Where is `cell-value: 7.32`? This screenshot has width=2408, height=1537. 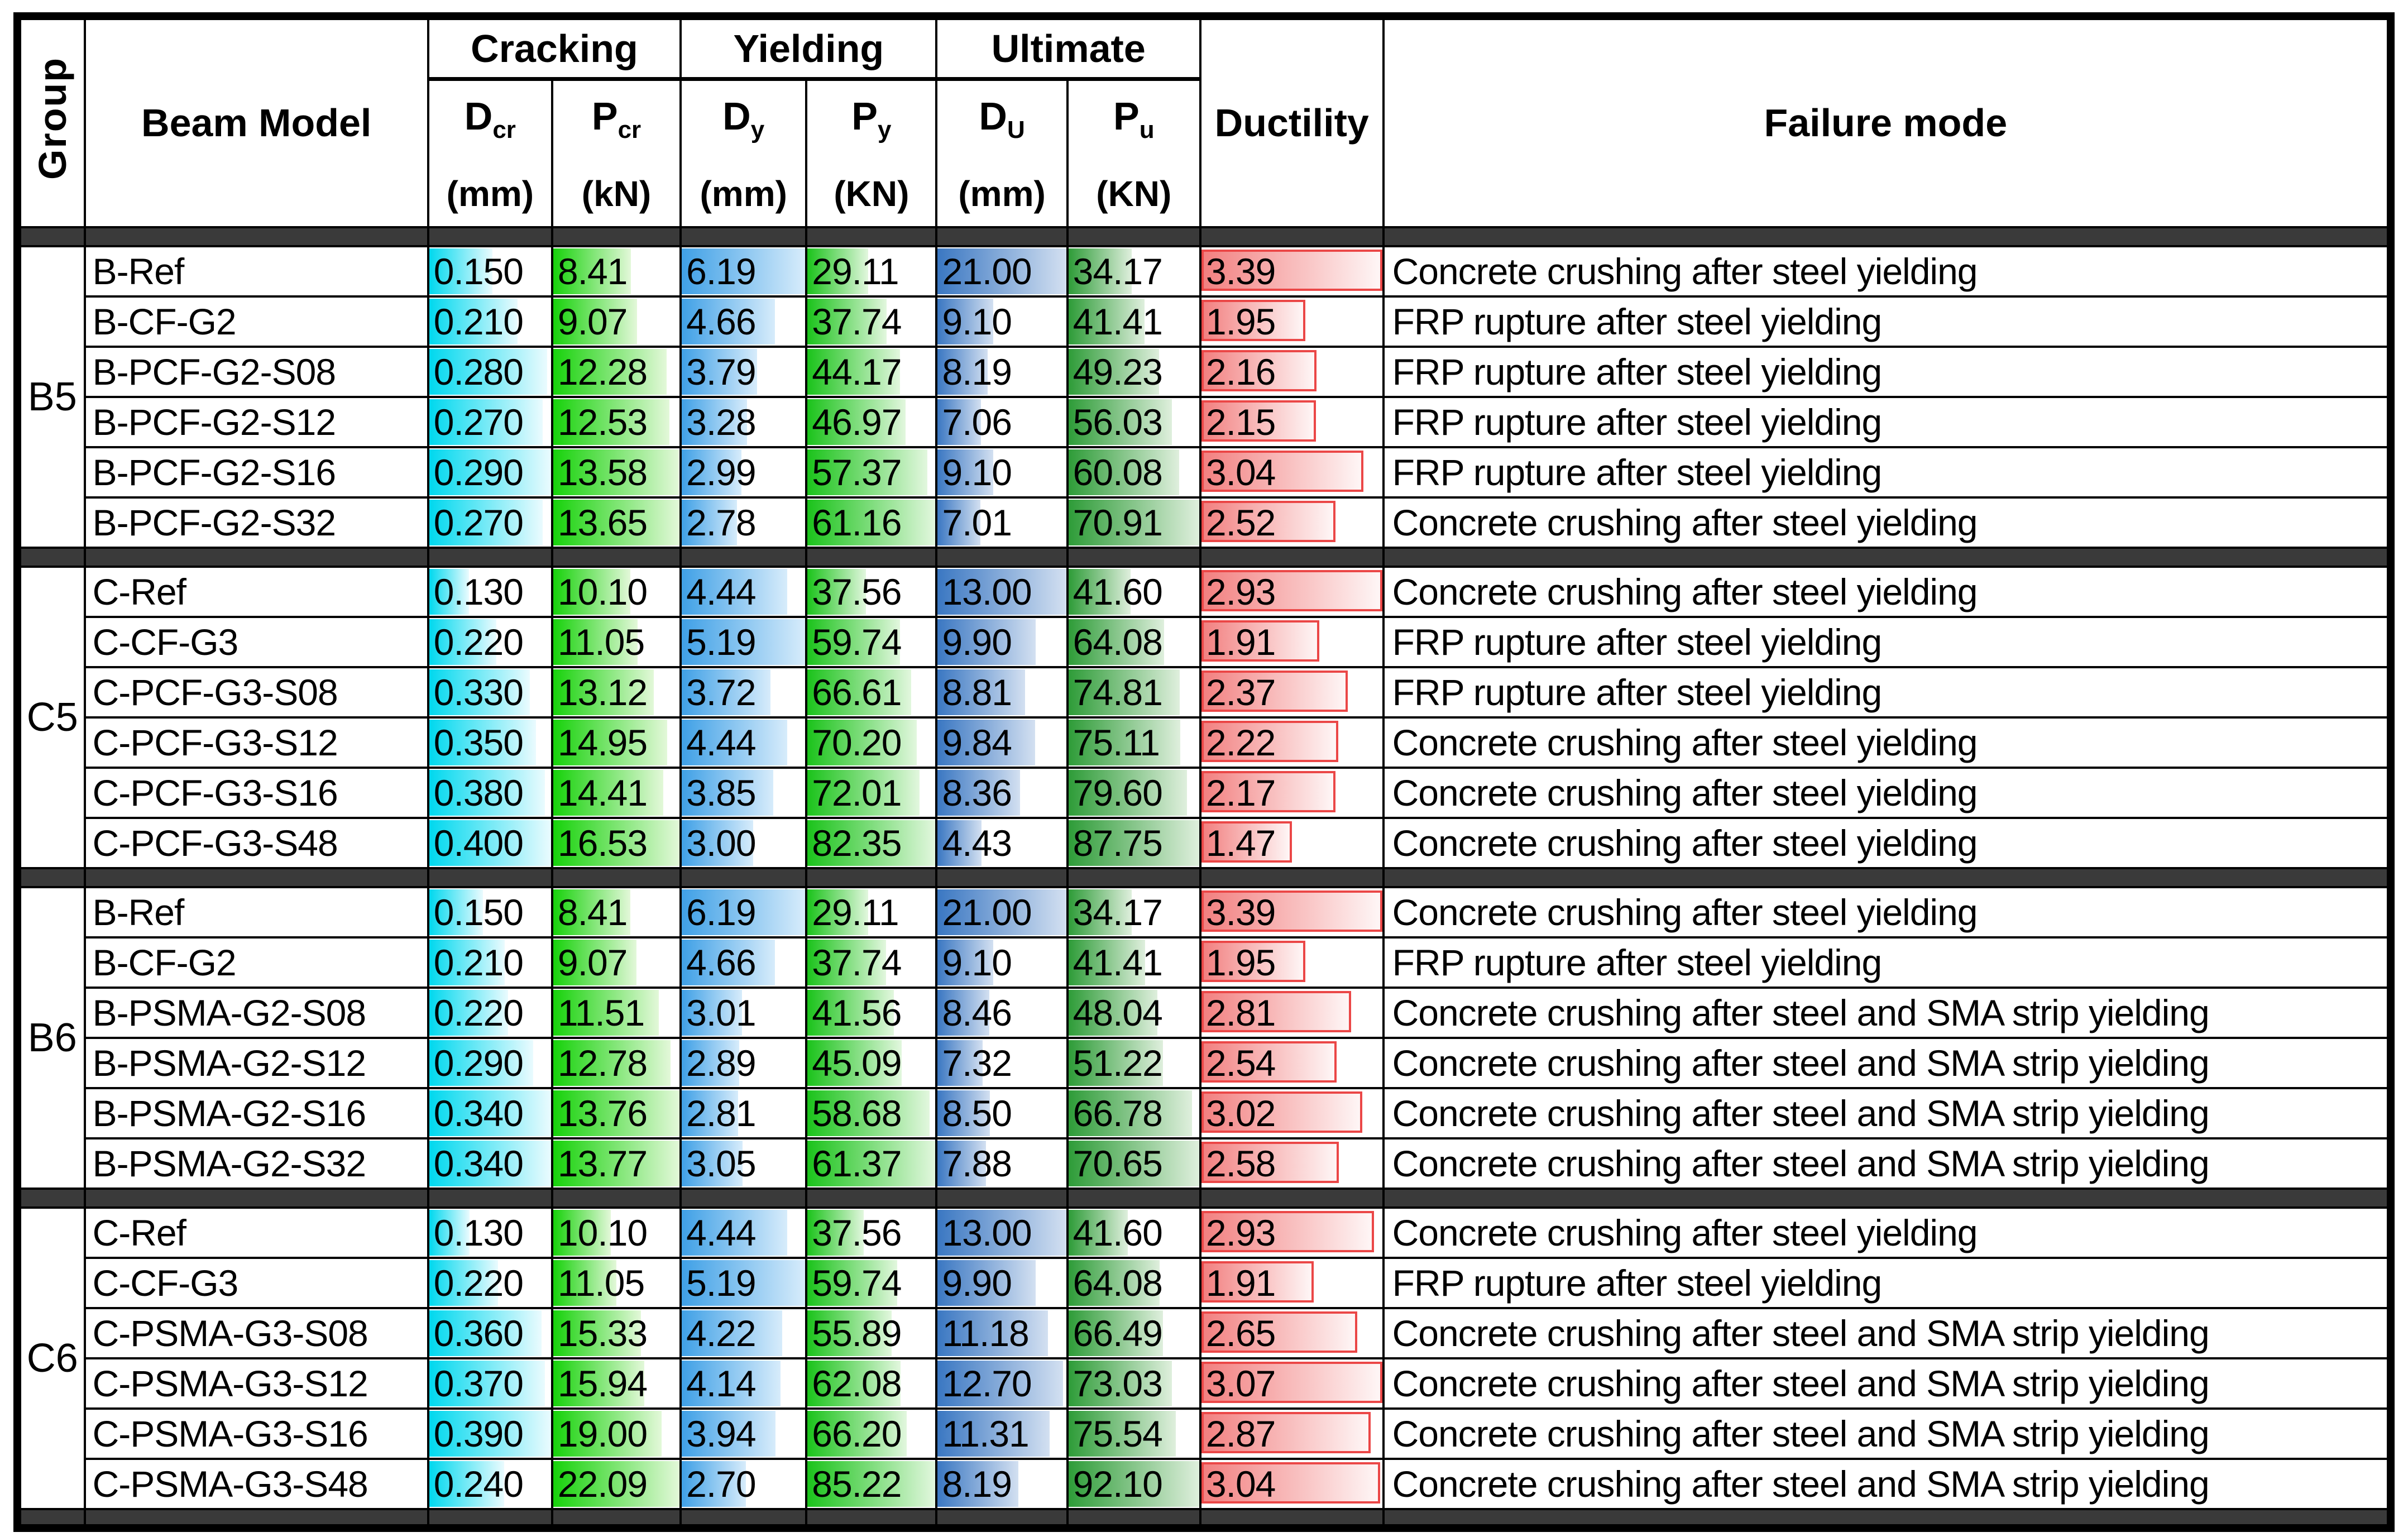 cell-value: 7.32 is located at coordinates (977, 1063).